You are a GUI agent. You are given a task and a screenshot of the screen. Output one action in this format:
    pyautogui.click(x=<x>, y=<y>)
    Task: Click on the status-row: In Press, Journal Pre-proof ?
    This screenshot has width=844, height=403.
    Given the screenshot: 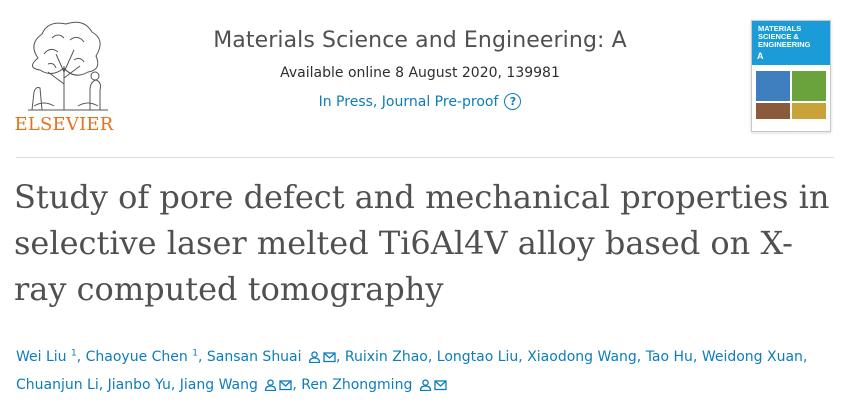 What is the action you would take?
    pyautogui.click(x=420, y=101)
    